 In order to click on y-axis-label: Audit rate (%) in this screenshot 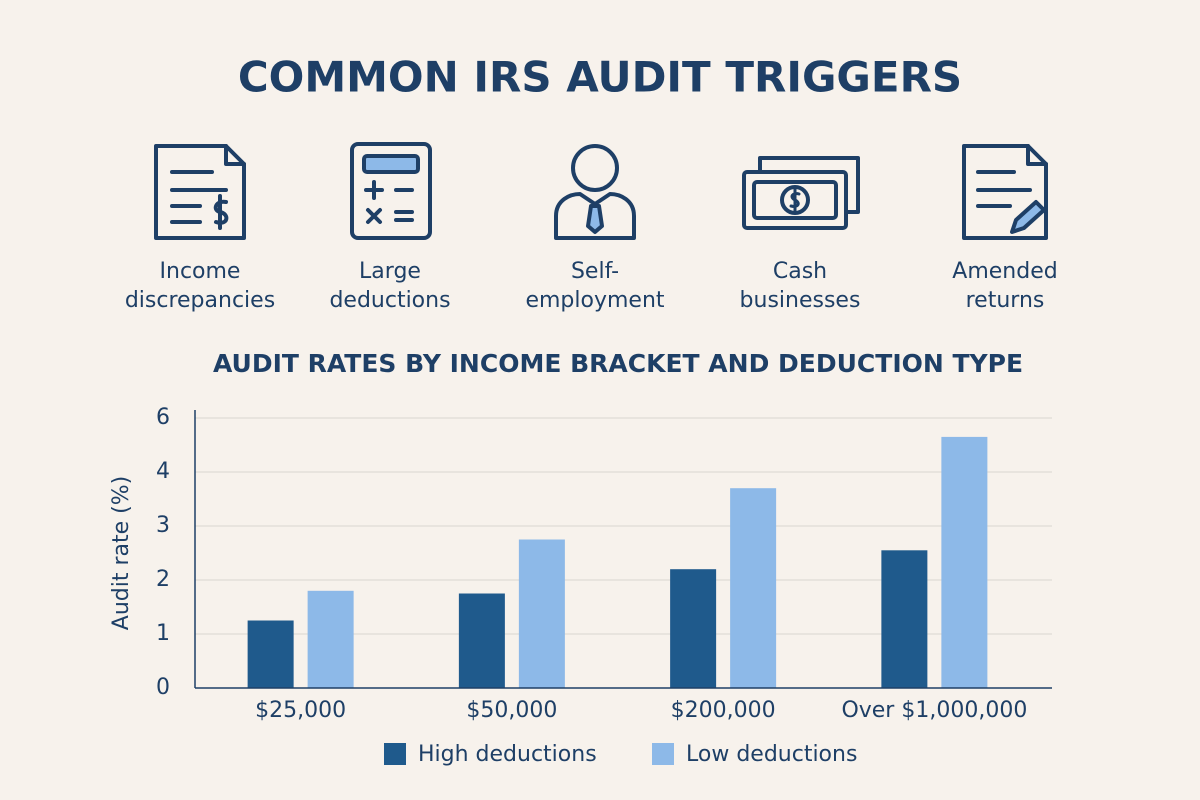, I will do `click(121, 553)`.